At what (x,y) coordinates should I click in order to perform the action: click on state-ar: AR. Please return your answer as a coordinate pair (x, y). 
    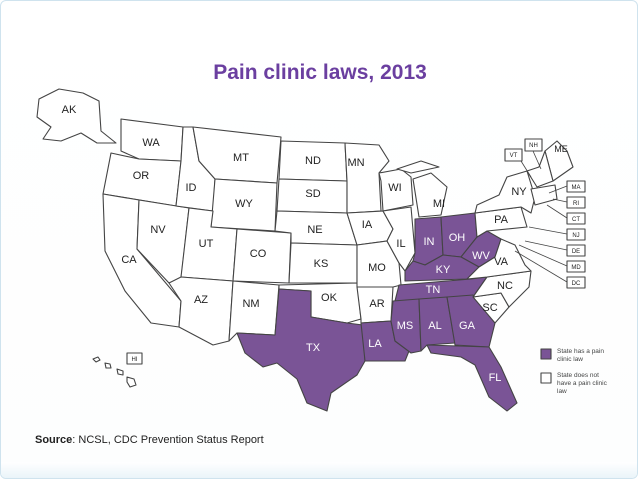
    Looking at the image, I should click on (375, 305).